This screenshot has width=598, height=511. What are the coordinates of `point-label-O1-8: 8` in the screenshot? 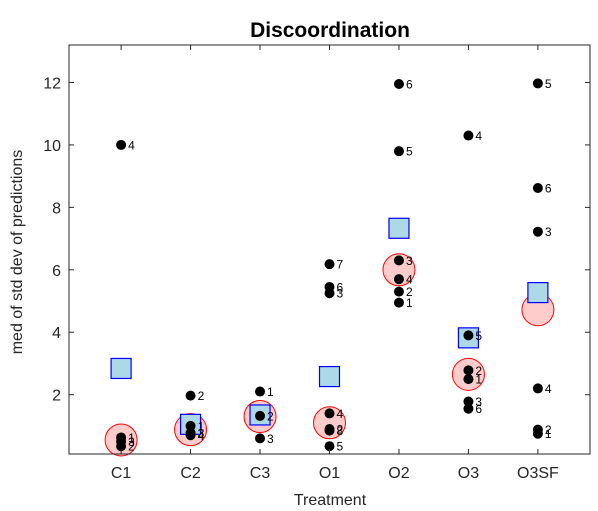 It's located at (340, 431).